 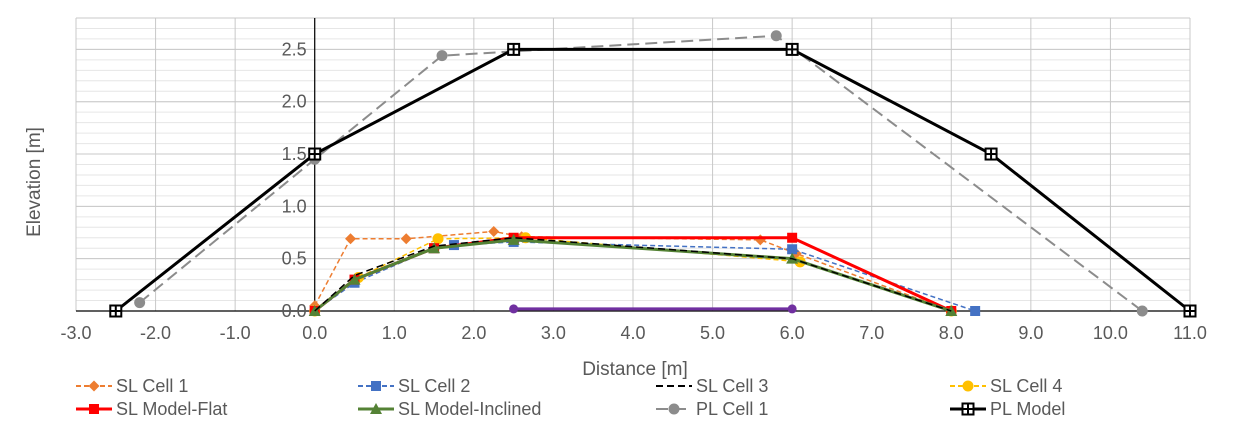 What do you see at coordinates (294, 259) in the screenshot?
I see `y-tick-label: 0.5` at bounding box center [294, 259].